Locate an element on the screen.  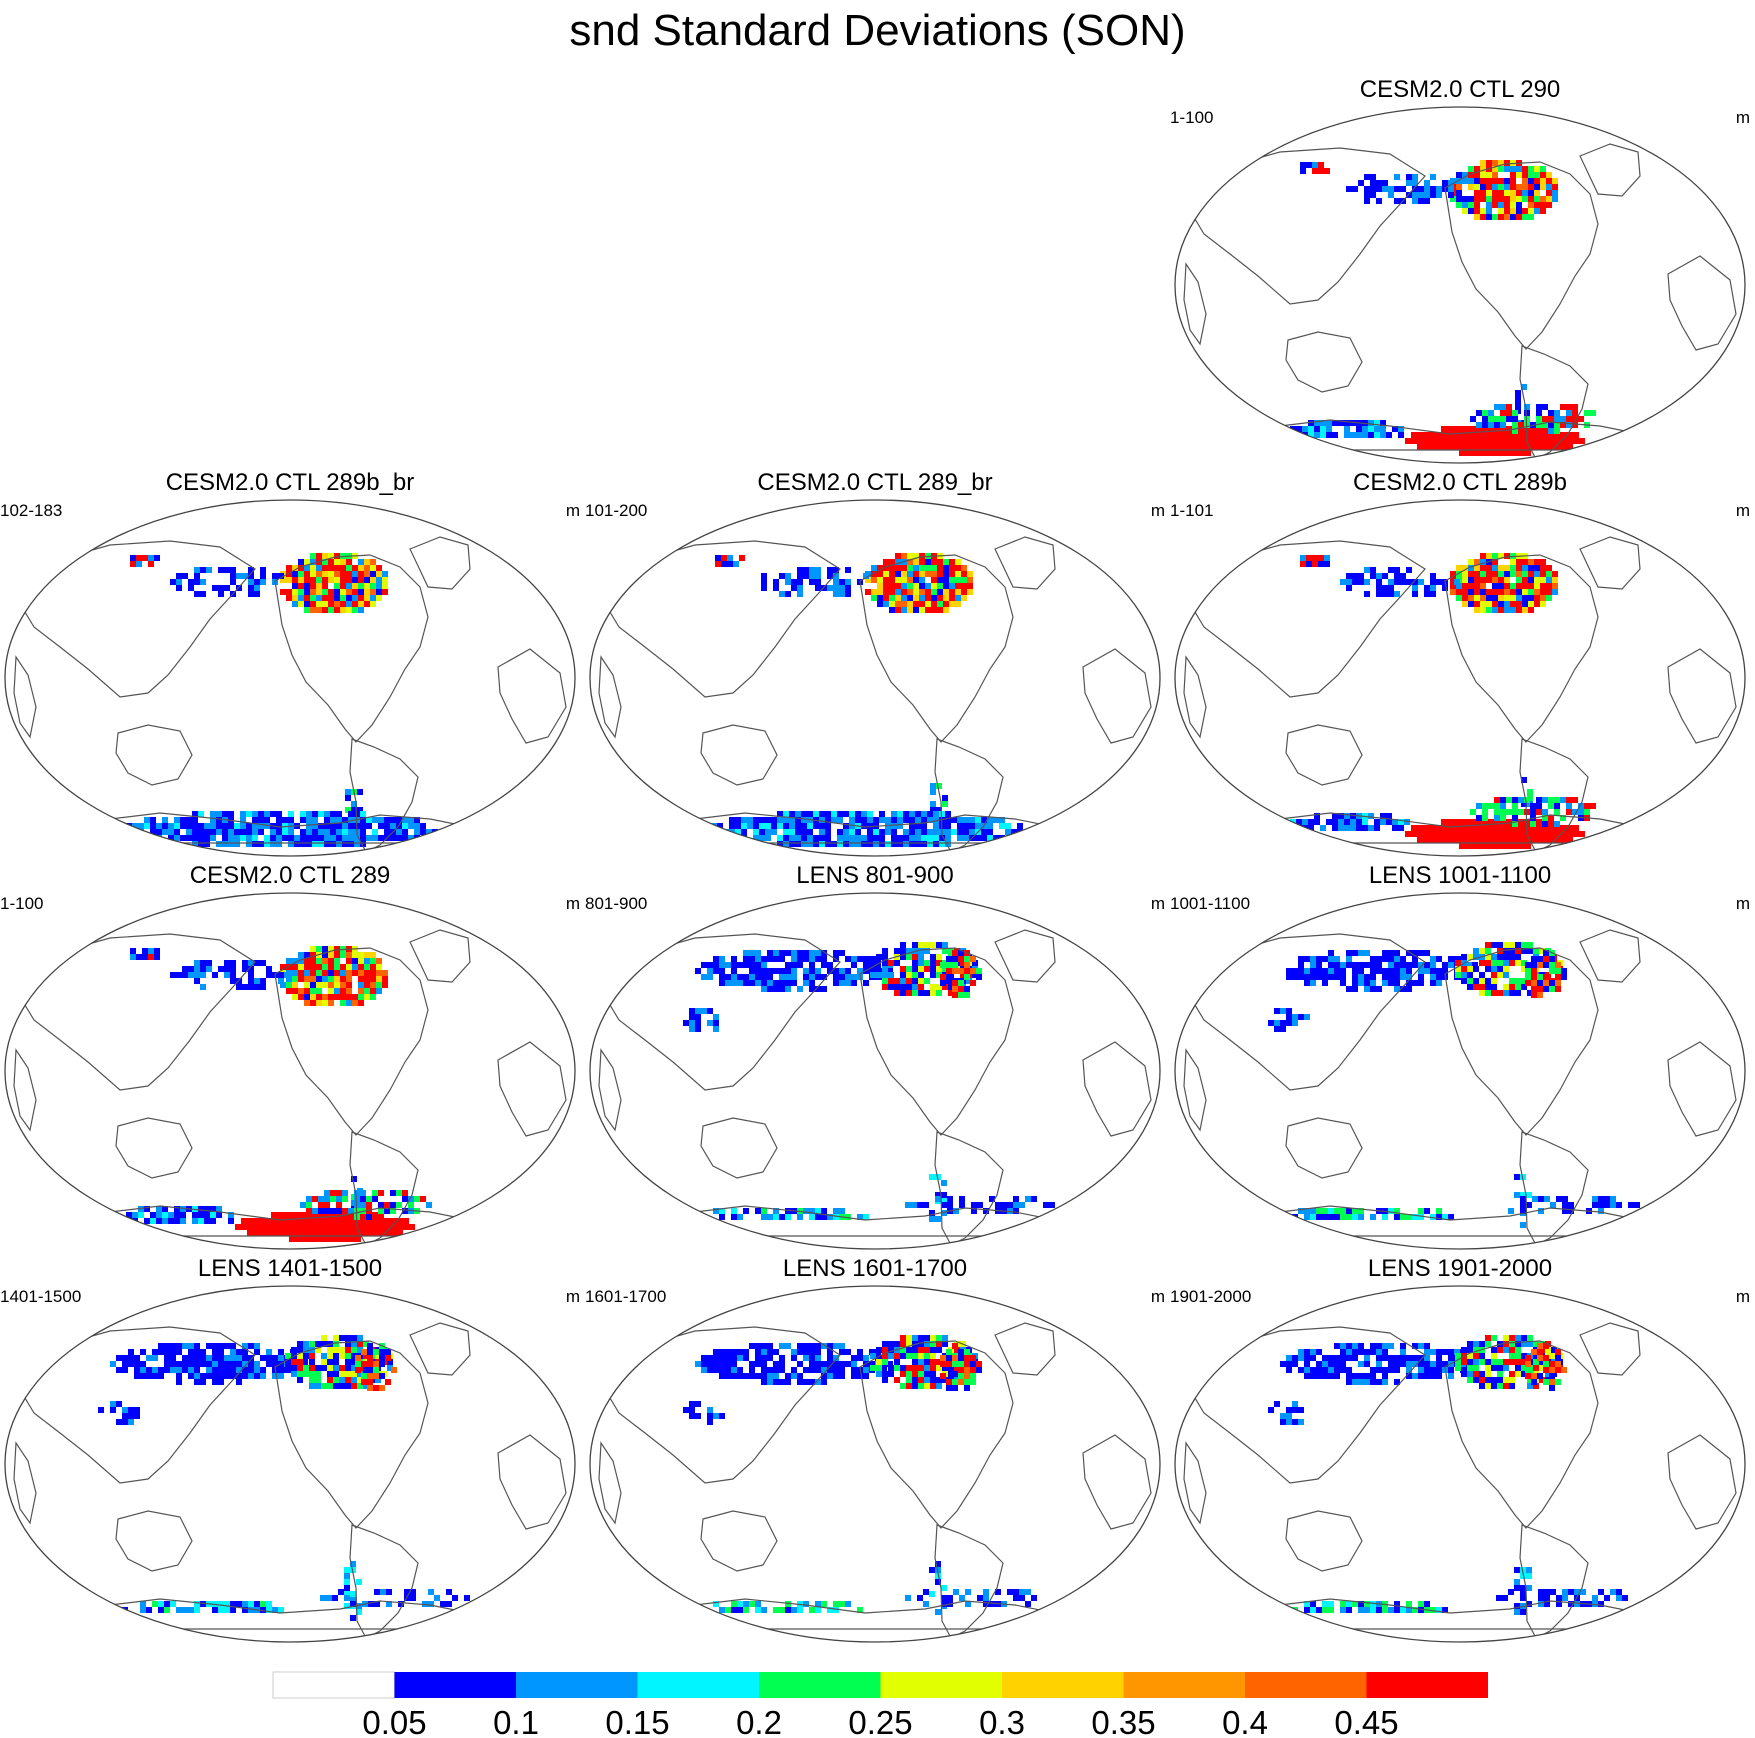
map-panel-ctl289b_br: CESM2.0 CTL 289b_br 102-183 m is located at coordinates (290, 664).